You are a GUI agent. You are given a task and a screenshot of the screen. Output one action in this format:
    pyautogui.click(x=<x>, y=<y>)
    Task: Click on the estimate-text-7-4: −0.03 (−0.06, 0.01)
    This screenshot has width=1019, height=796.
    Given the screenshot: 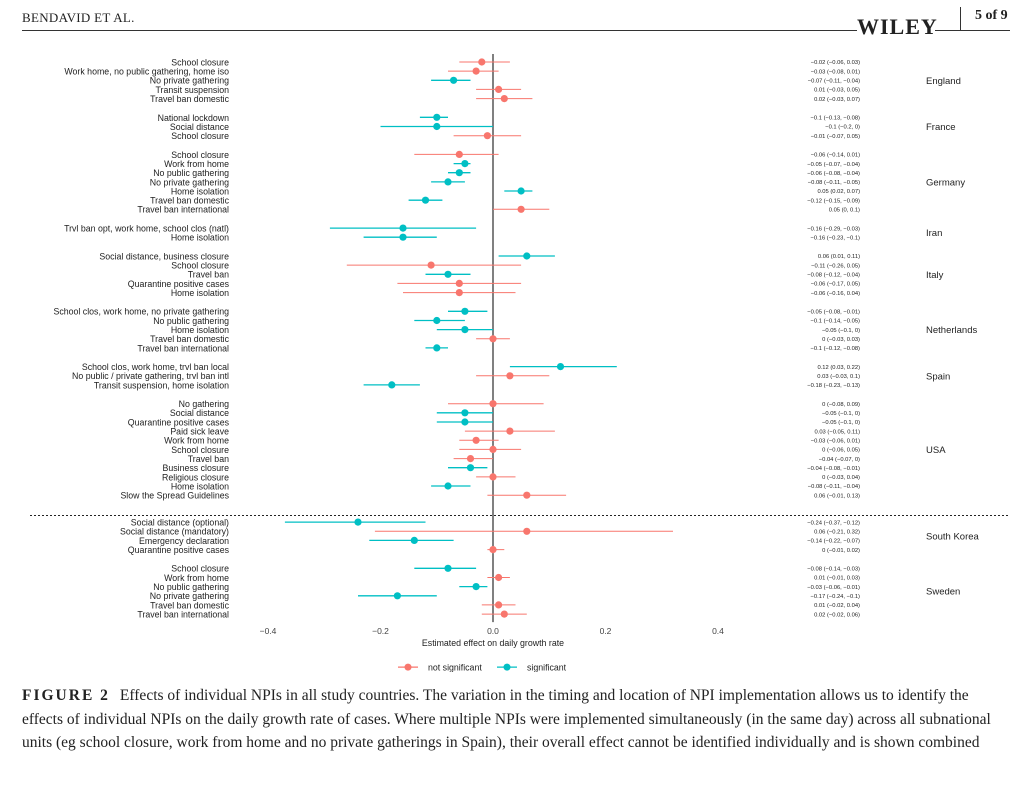 What is the action you would take?
    pyautogui.click(x=835, y=442)
    